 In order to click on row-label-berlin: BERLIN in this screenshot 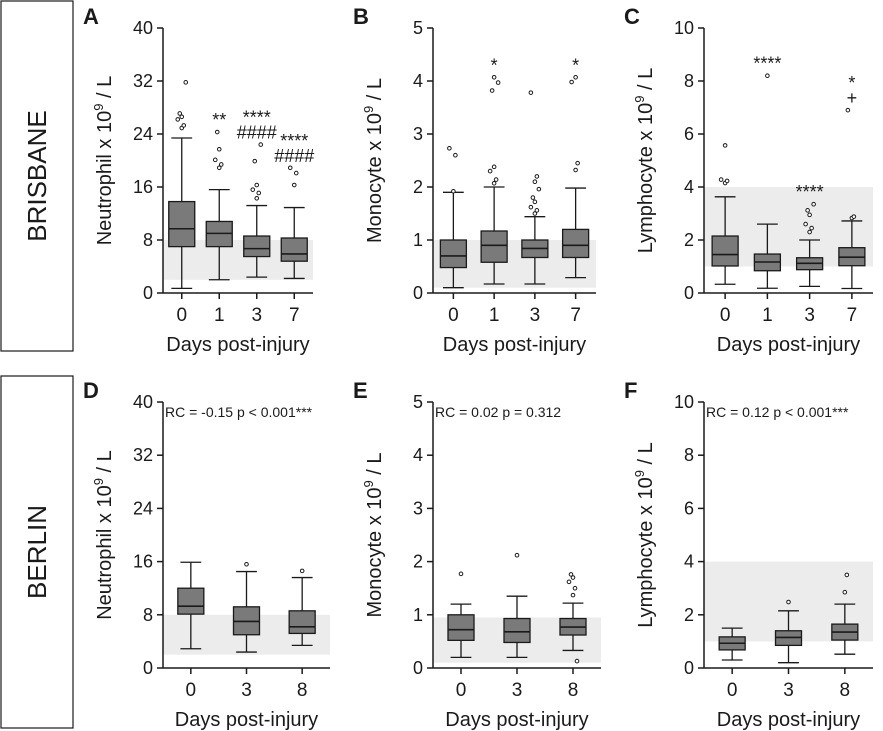, I will do `click(37, 552)`.